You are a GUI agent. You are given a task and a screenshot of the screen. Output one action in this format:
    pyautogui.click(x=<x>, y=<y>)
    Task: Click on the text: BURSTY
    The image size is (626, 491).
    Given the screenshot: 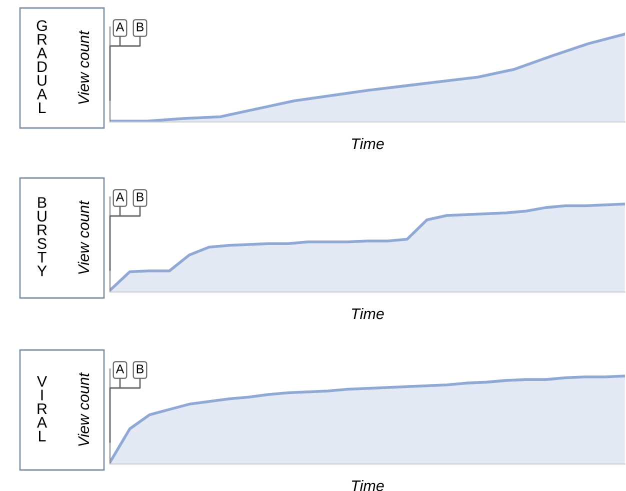 What is the action you would take?
    pyautogui.click(x=42, y=236)
    